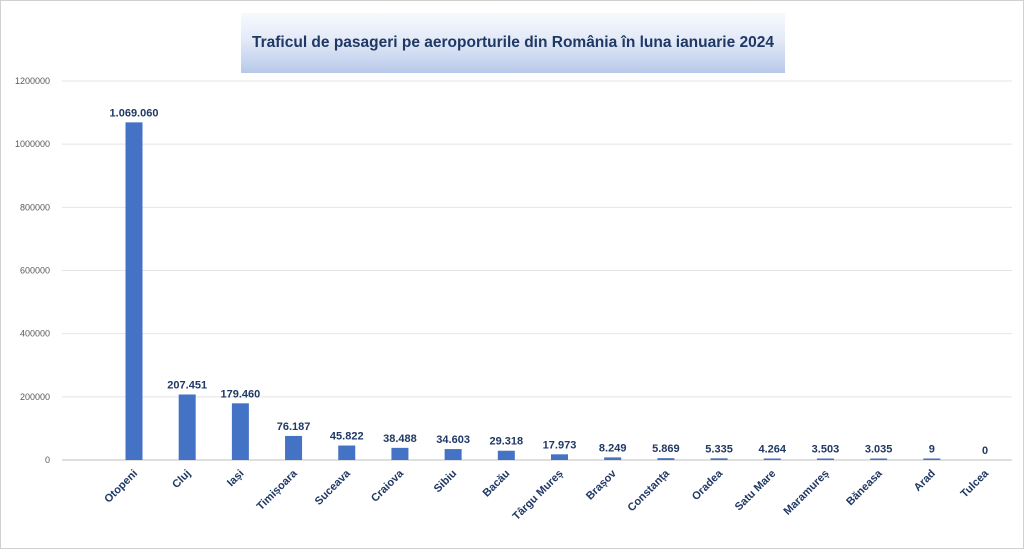 This screenshot has width=1024, height=549. I want to click on value-label: 179.460, so click(240, 394).